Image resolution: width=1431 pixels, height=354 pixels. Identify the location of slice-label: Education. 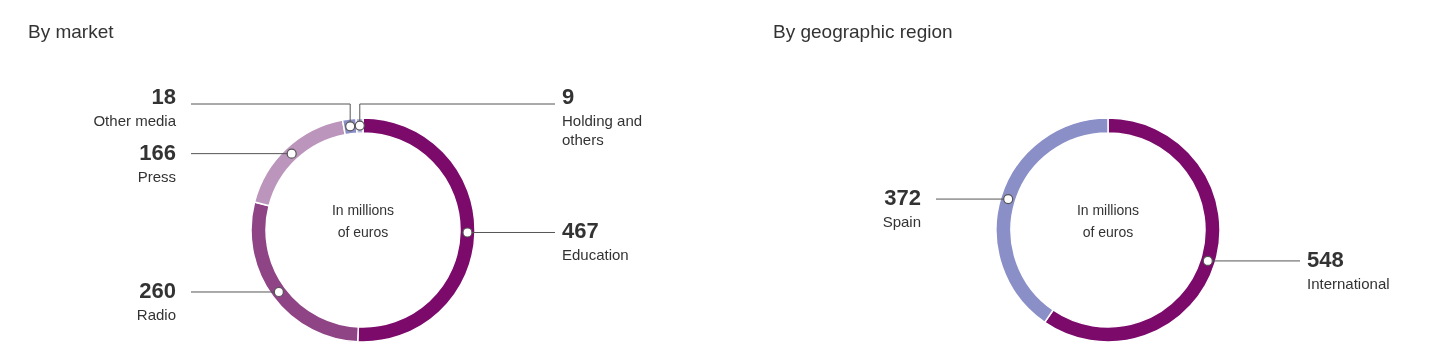
(595, 255).